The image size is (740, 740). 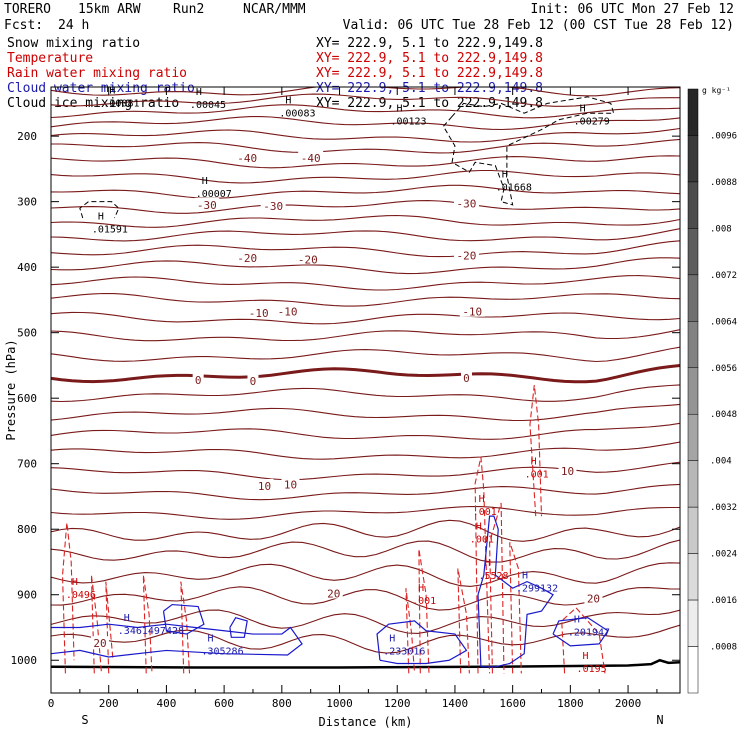 What do you see at coordinates (110, 229) in the screenshot?
I see `max-value-label: .01591` at bounding box center [110, 229].